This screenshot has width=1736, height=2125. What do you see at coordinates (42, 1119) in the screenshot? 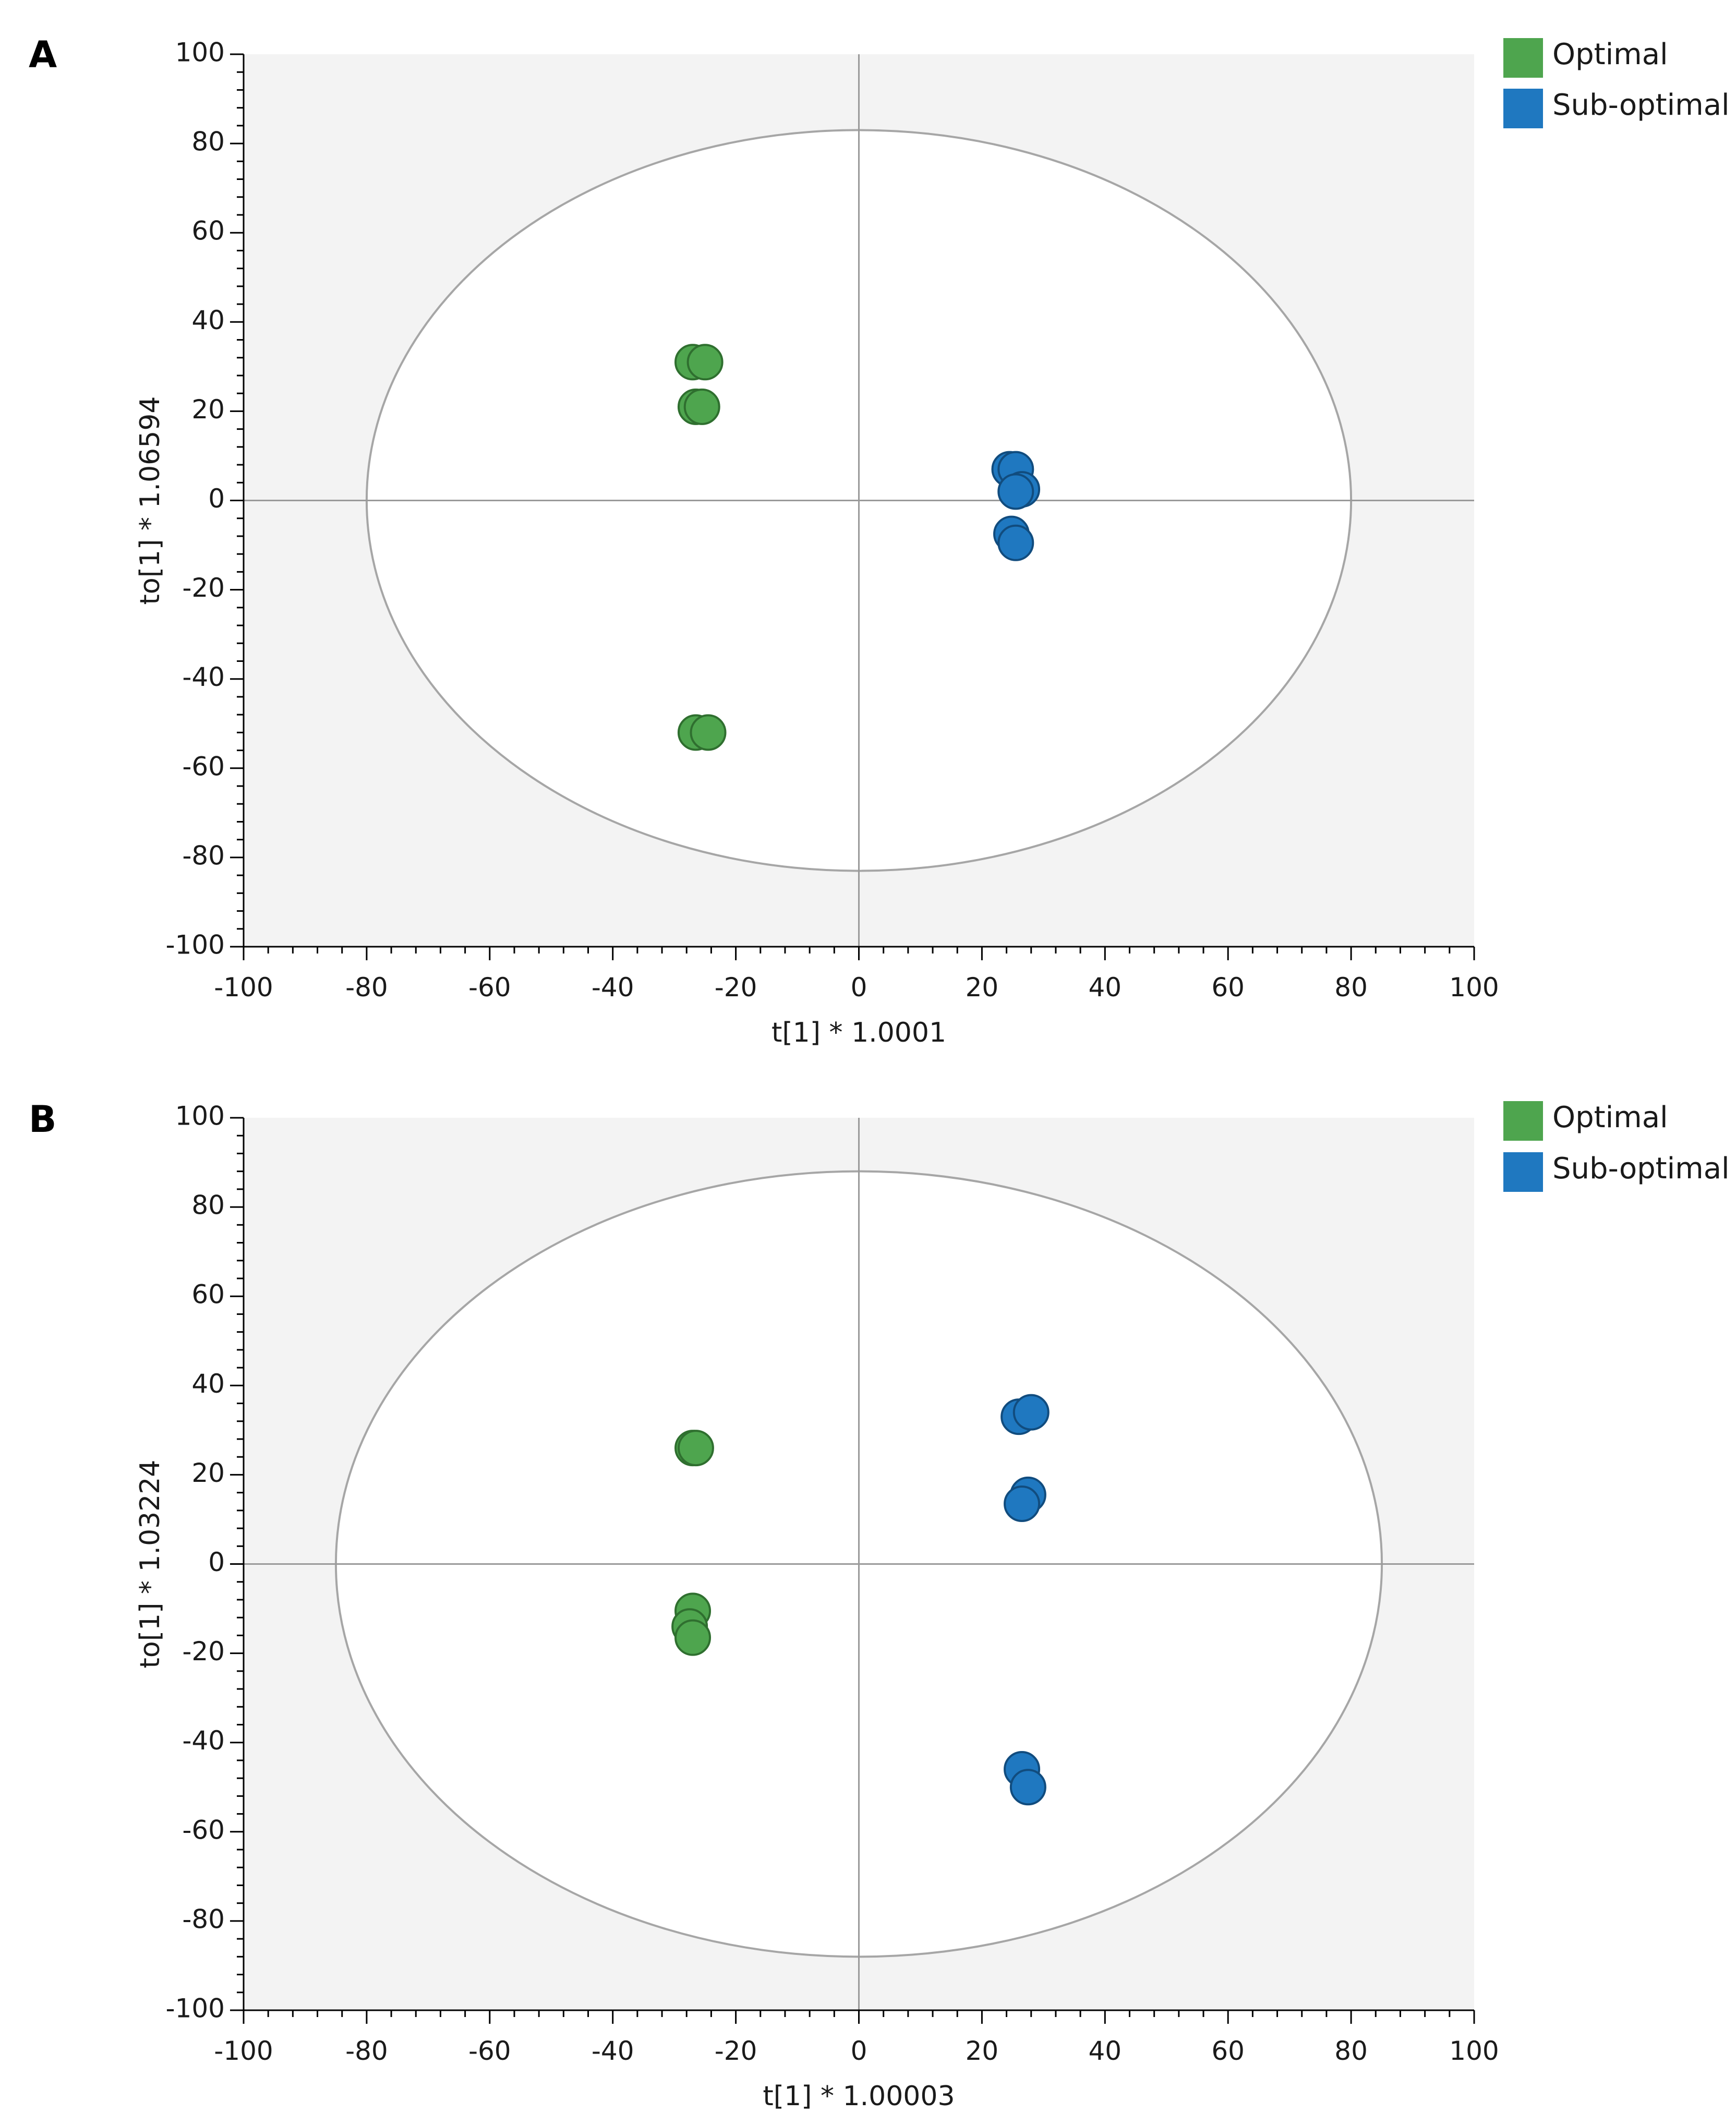
I see `panel-label: B` at bounding box center [42, 1119].